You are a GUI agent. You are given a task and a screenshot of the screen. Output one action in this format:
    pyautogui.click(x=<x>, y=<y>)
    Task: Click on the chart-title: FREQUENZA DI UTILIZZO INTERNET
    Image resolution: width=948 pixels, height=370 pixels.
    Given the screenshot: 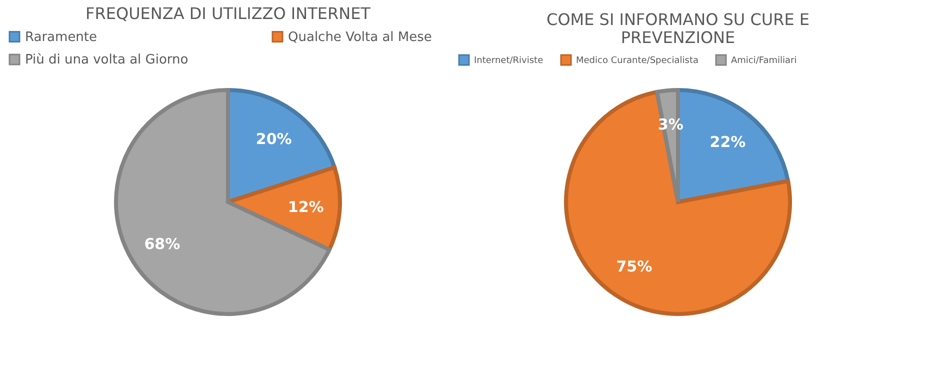 What is the action you would take?
    pyautogui.click(x=228, y=13)
    